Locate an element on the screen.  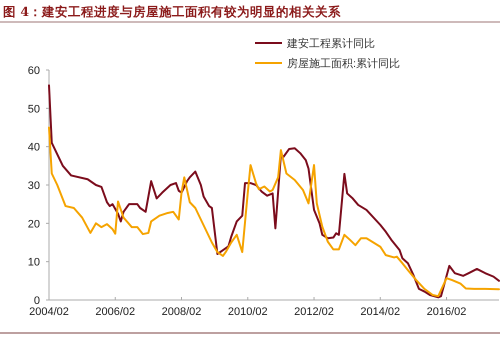
y-tick-label: 30 is located at coordinates (34, 186).